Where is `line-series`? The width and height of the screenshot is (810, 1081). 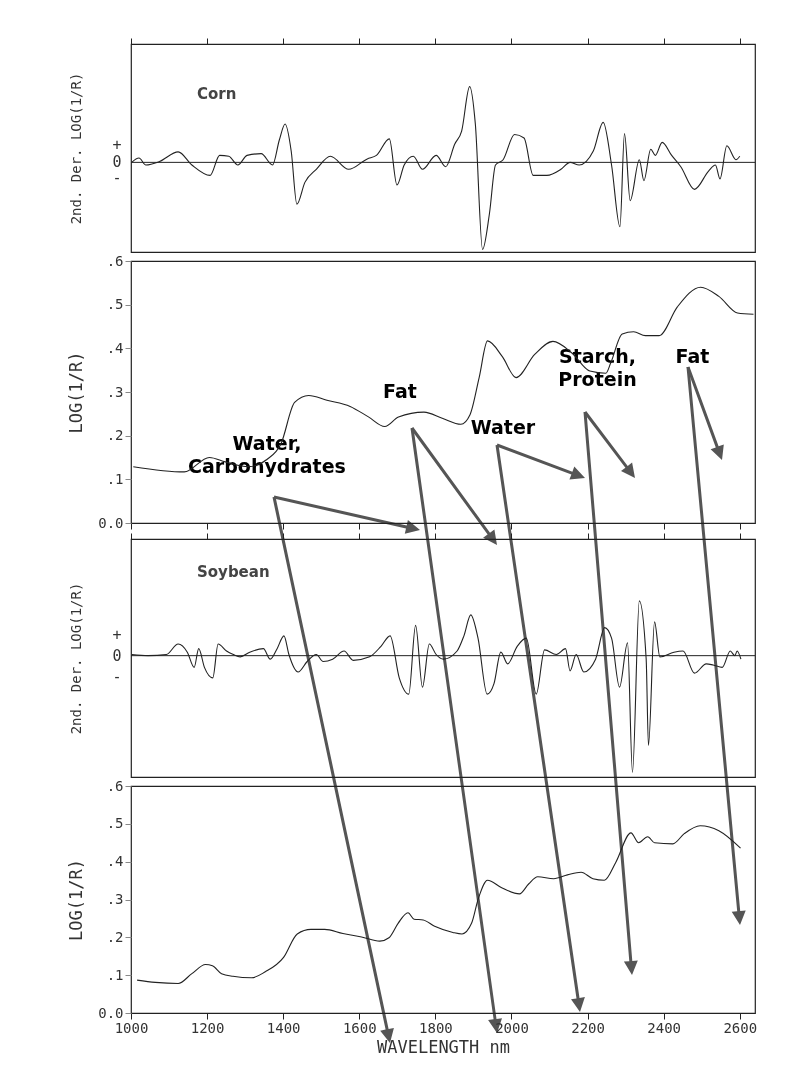
line-series is located at coordinates (439, 905).